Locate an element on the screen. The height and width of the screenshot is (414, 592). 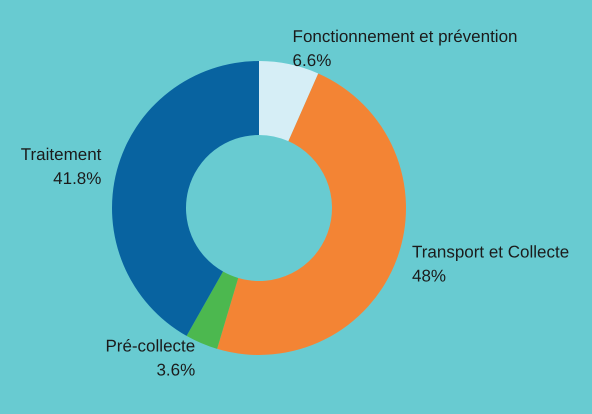
slice-label: Fonctionnement et prévention is located at coordinates (405, 36).